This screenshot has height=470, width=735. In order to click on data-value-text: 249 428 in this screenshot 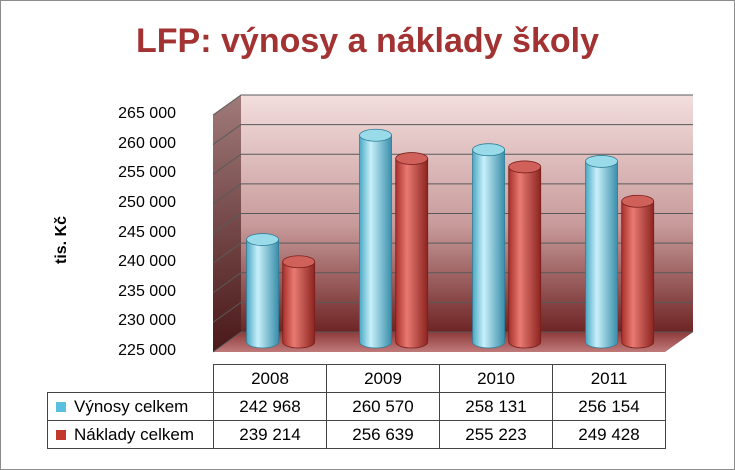, I will do `click(609, 434)`.